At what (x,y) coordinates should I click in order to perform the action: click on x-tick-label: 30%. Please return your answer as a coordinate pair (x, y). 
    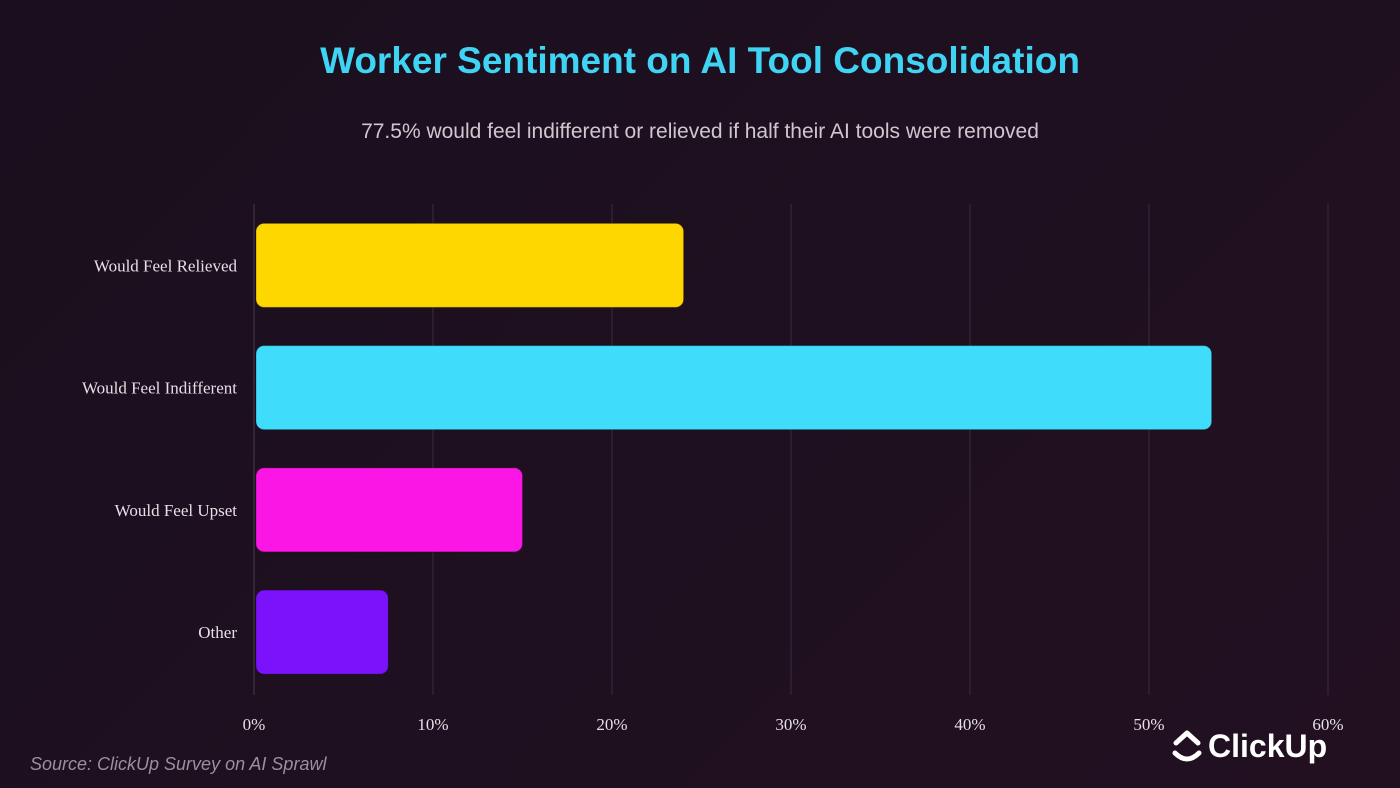
    Looking at the image, I should click on (790, 724).